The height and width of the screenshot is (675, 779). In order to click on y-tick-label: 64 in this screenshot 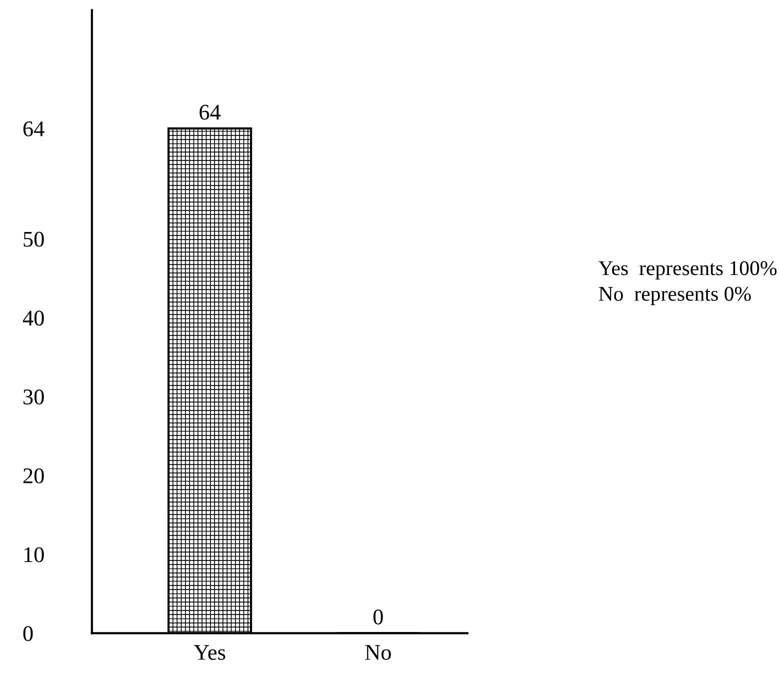, I will do `click(33, 128)`.